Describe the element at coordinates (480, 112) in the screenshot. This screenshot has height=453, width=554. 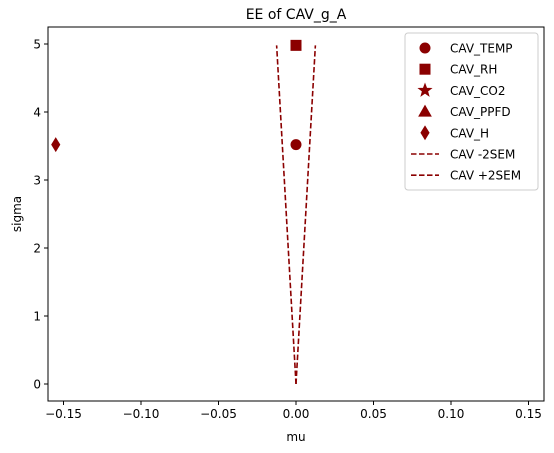
I see `legend-label-cav-ppfd: CAV_PPFD` at that location.